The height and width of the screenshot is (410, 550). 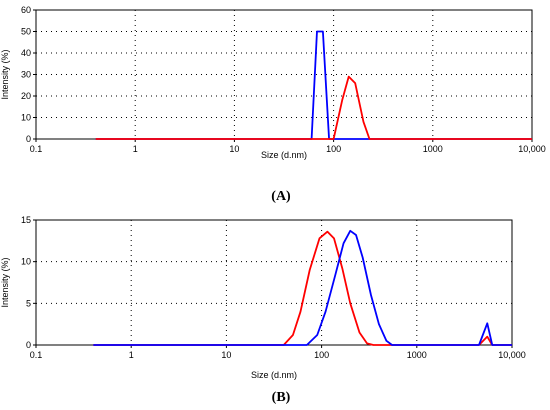 I want to click on chart-0-y-tick-label: 20, so click(x=26, y=96).